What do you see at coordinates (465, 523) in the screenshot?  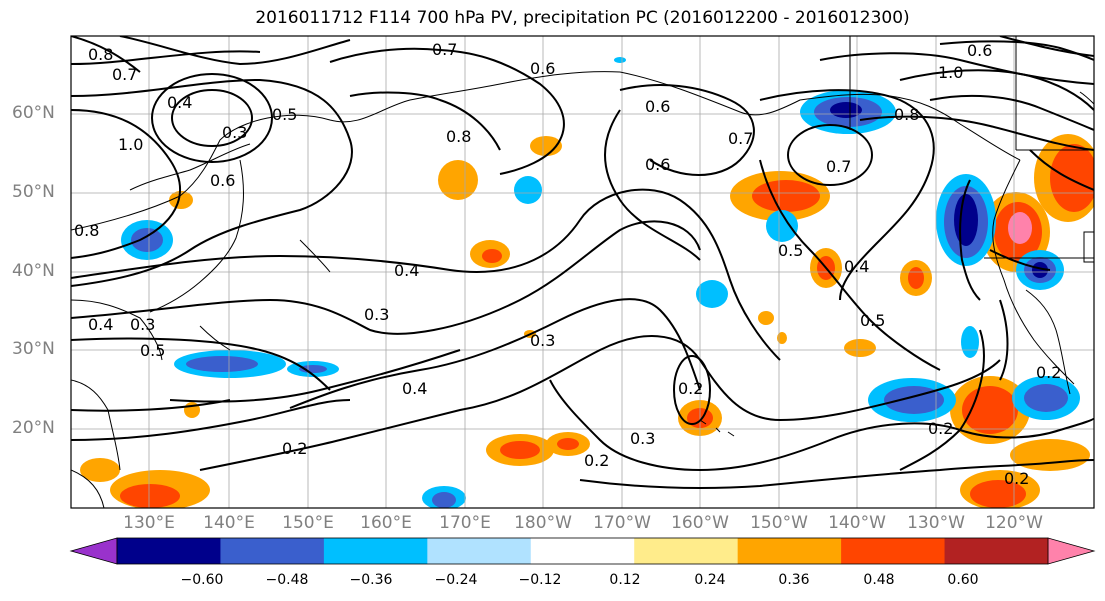 I see `lon-label-170e: 170°E` at bounding box center [465, 523].